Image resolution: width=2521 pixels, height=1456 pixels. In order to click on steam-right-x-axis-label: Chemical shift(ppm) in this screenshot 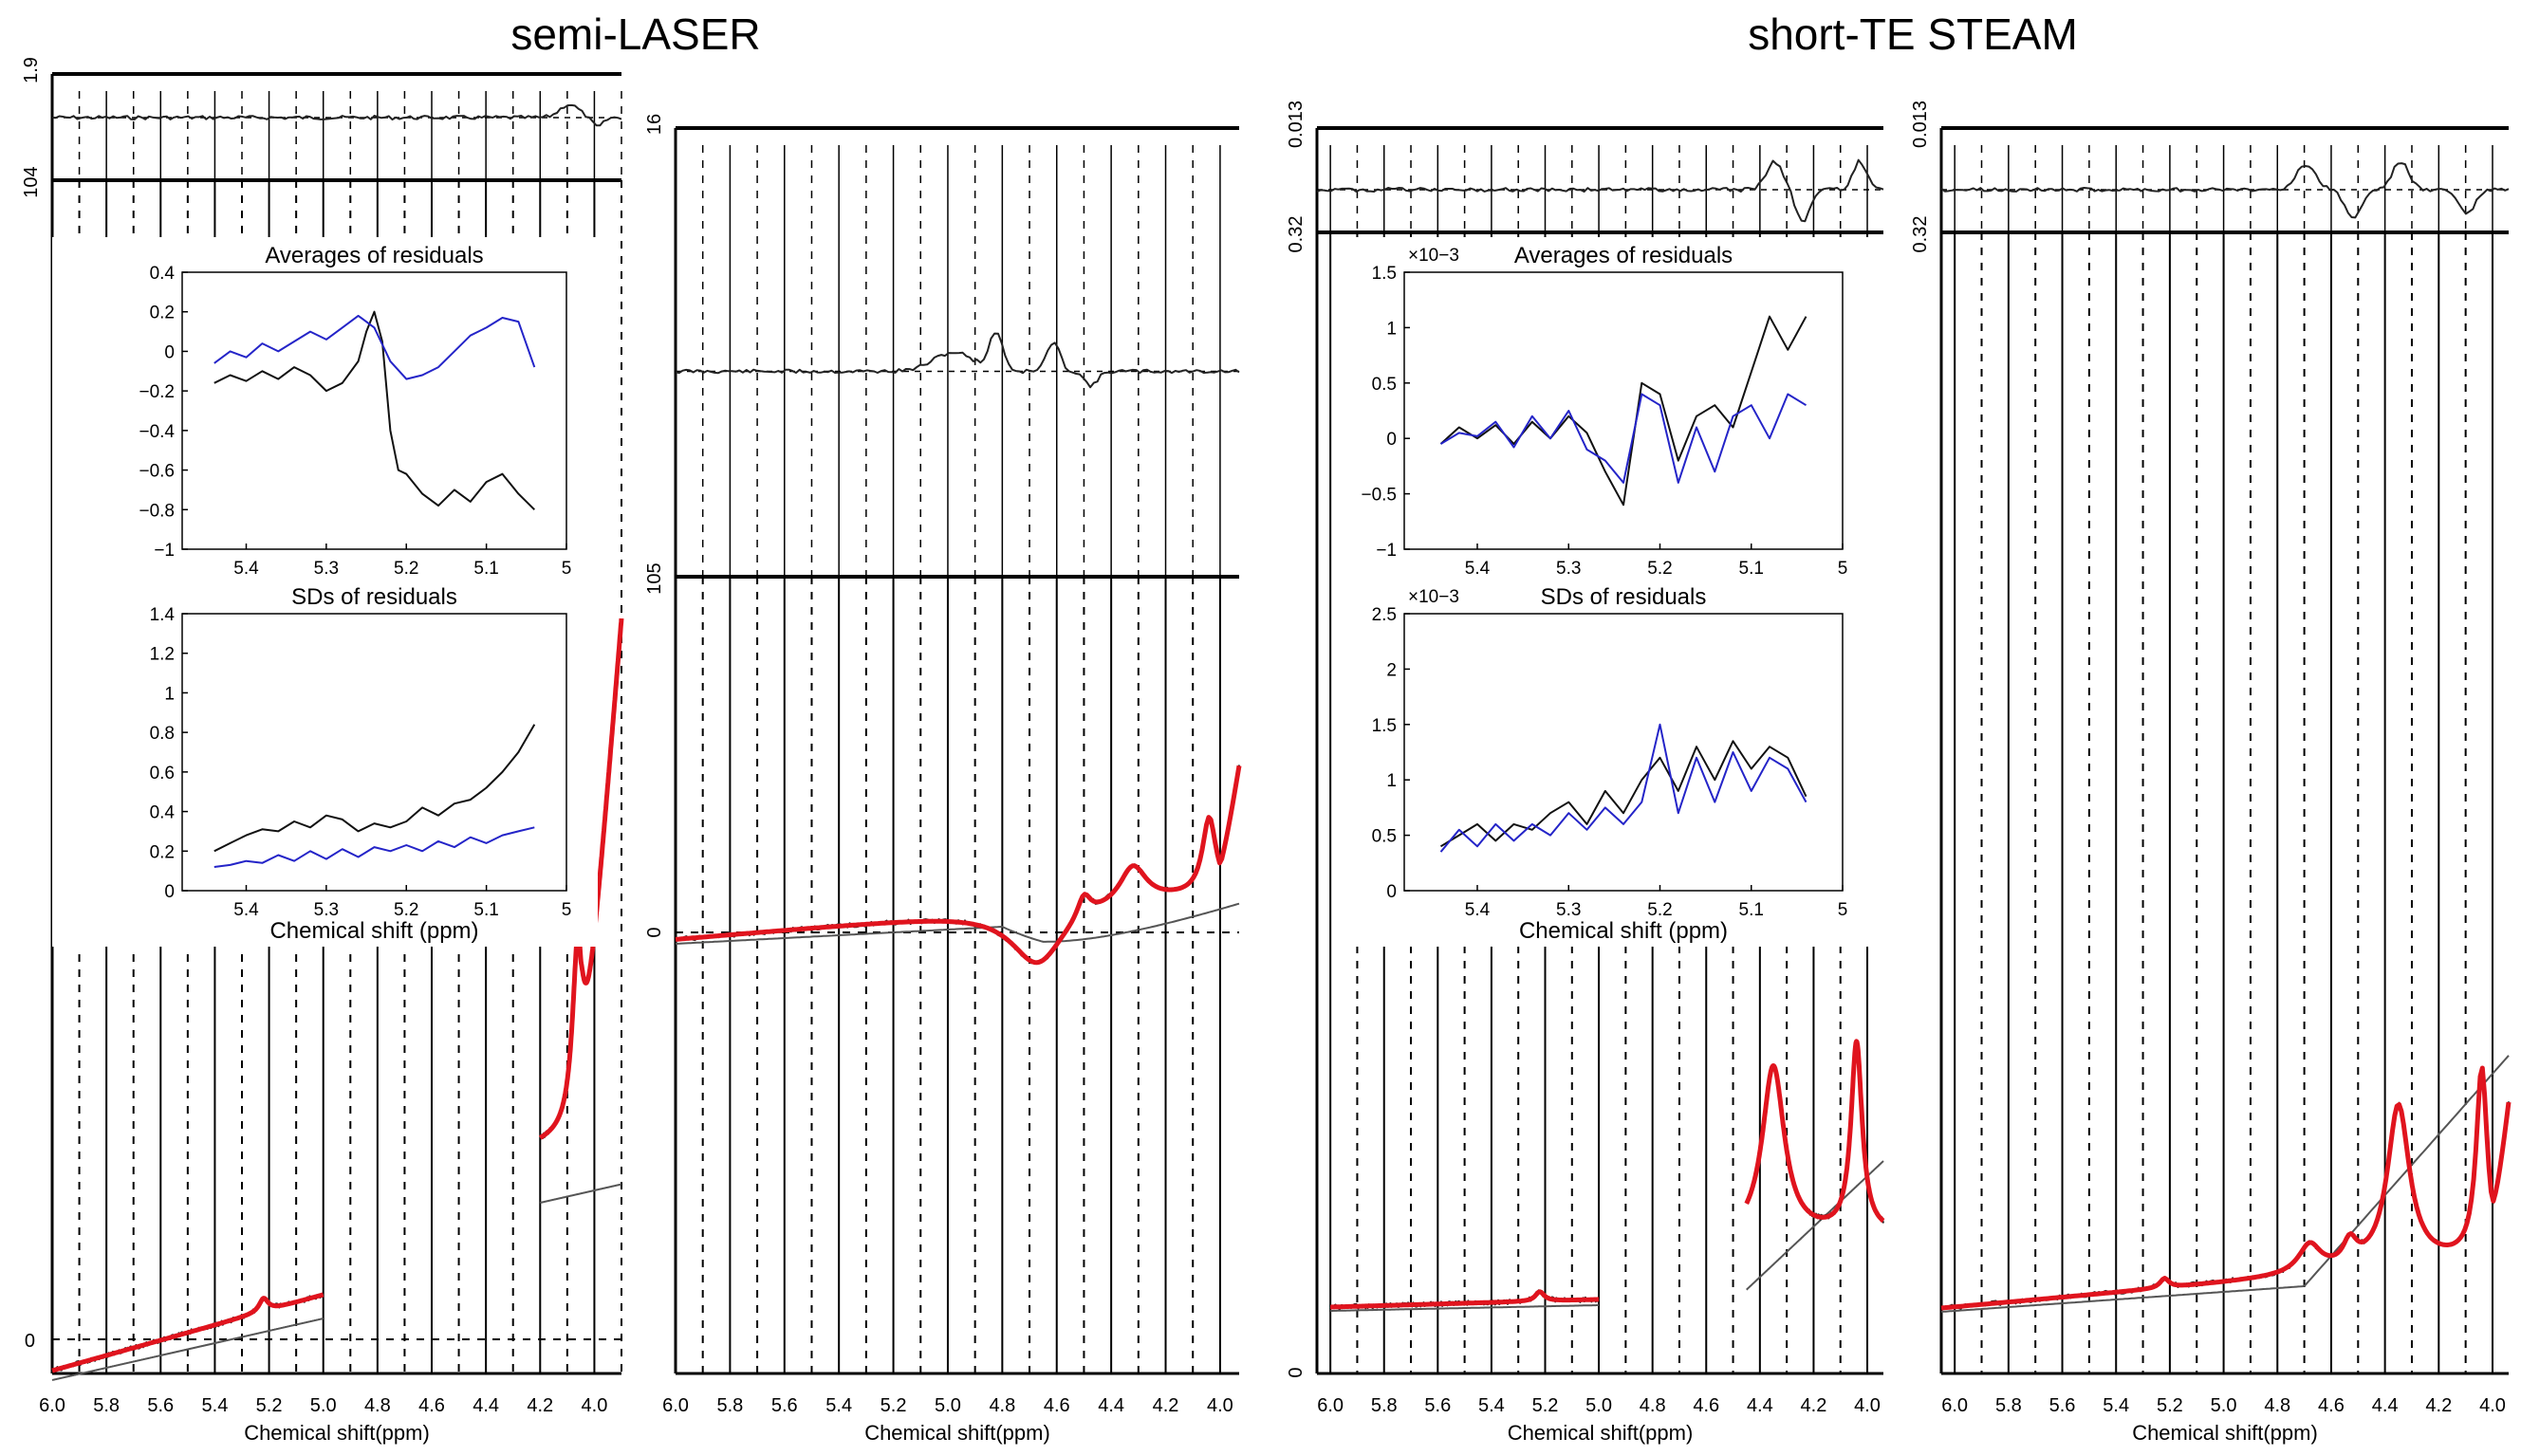, I will do `click(2225, 1433)`.